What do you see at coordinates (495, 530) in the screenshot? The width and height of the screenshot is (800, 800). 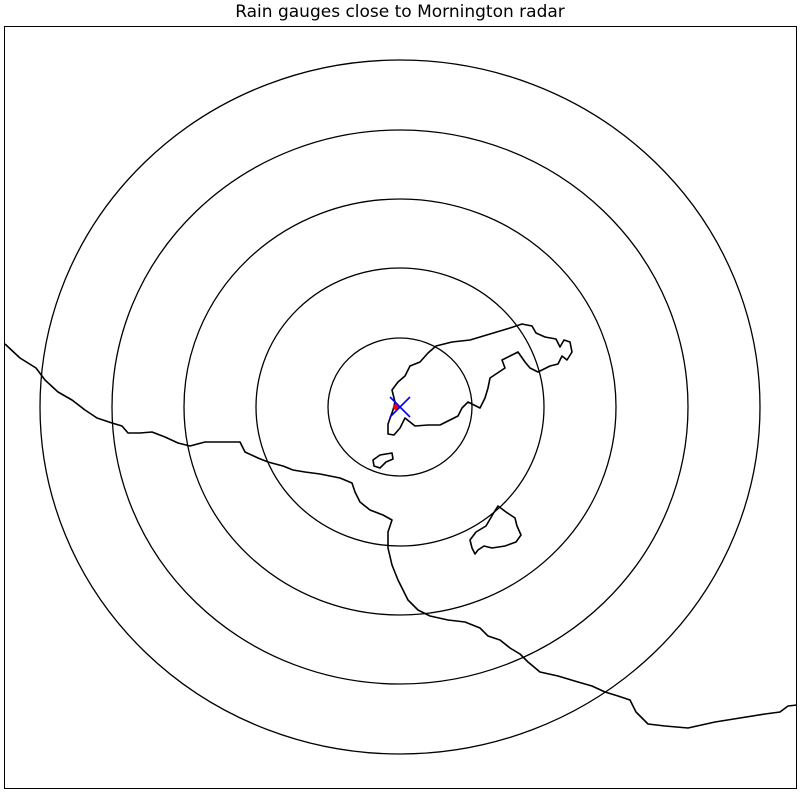 I see `island-southeast` at bounding box center [495, 530].